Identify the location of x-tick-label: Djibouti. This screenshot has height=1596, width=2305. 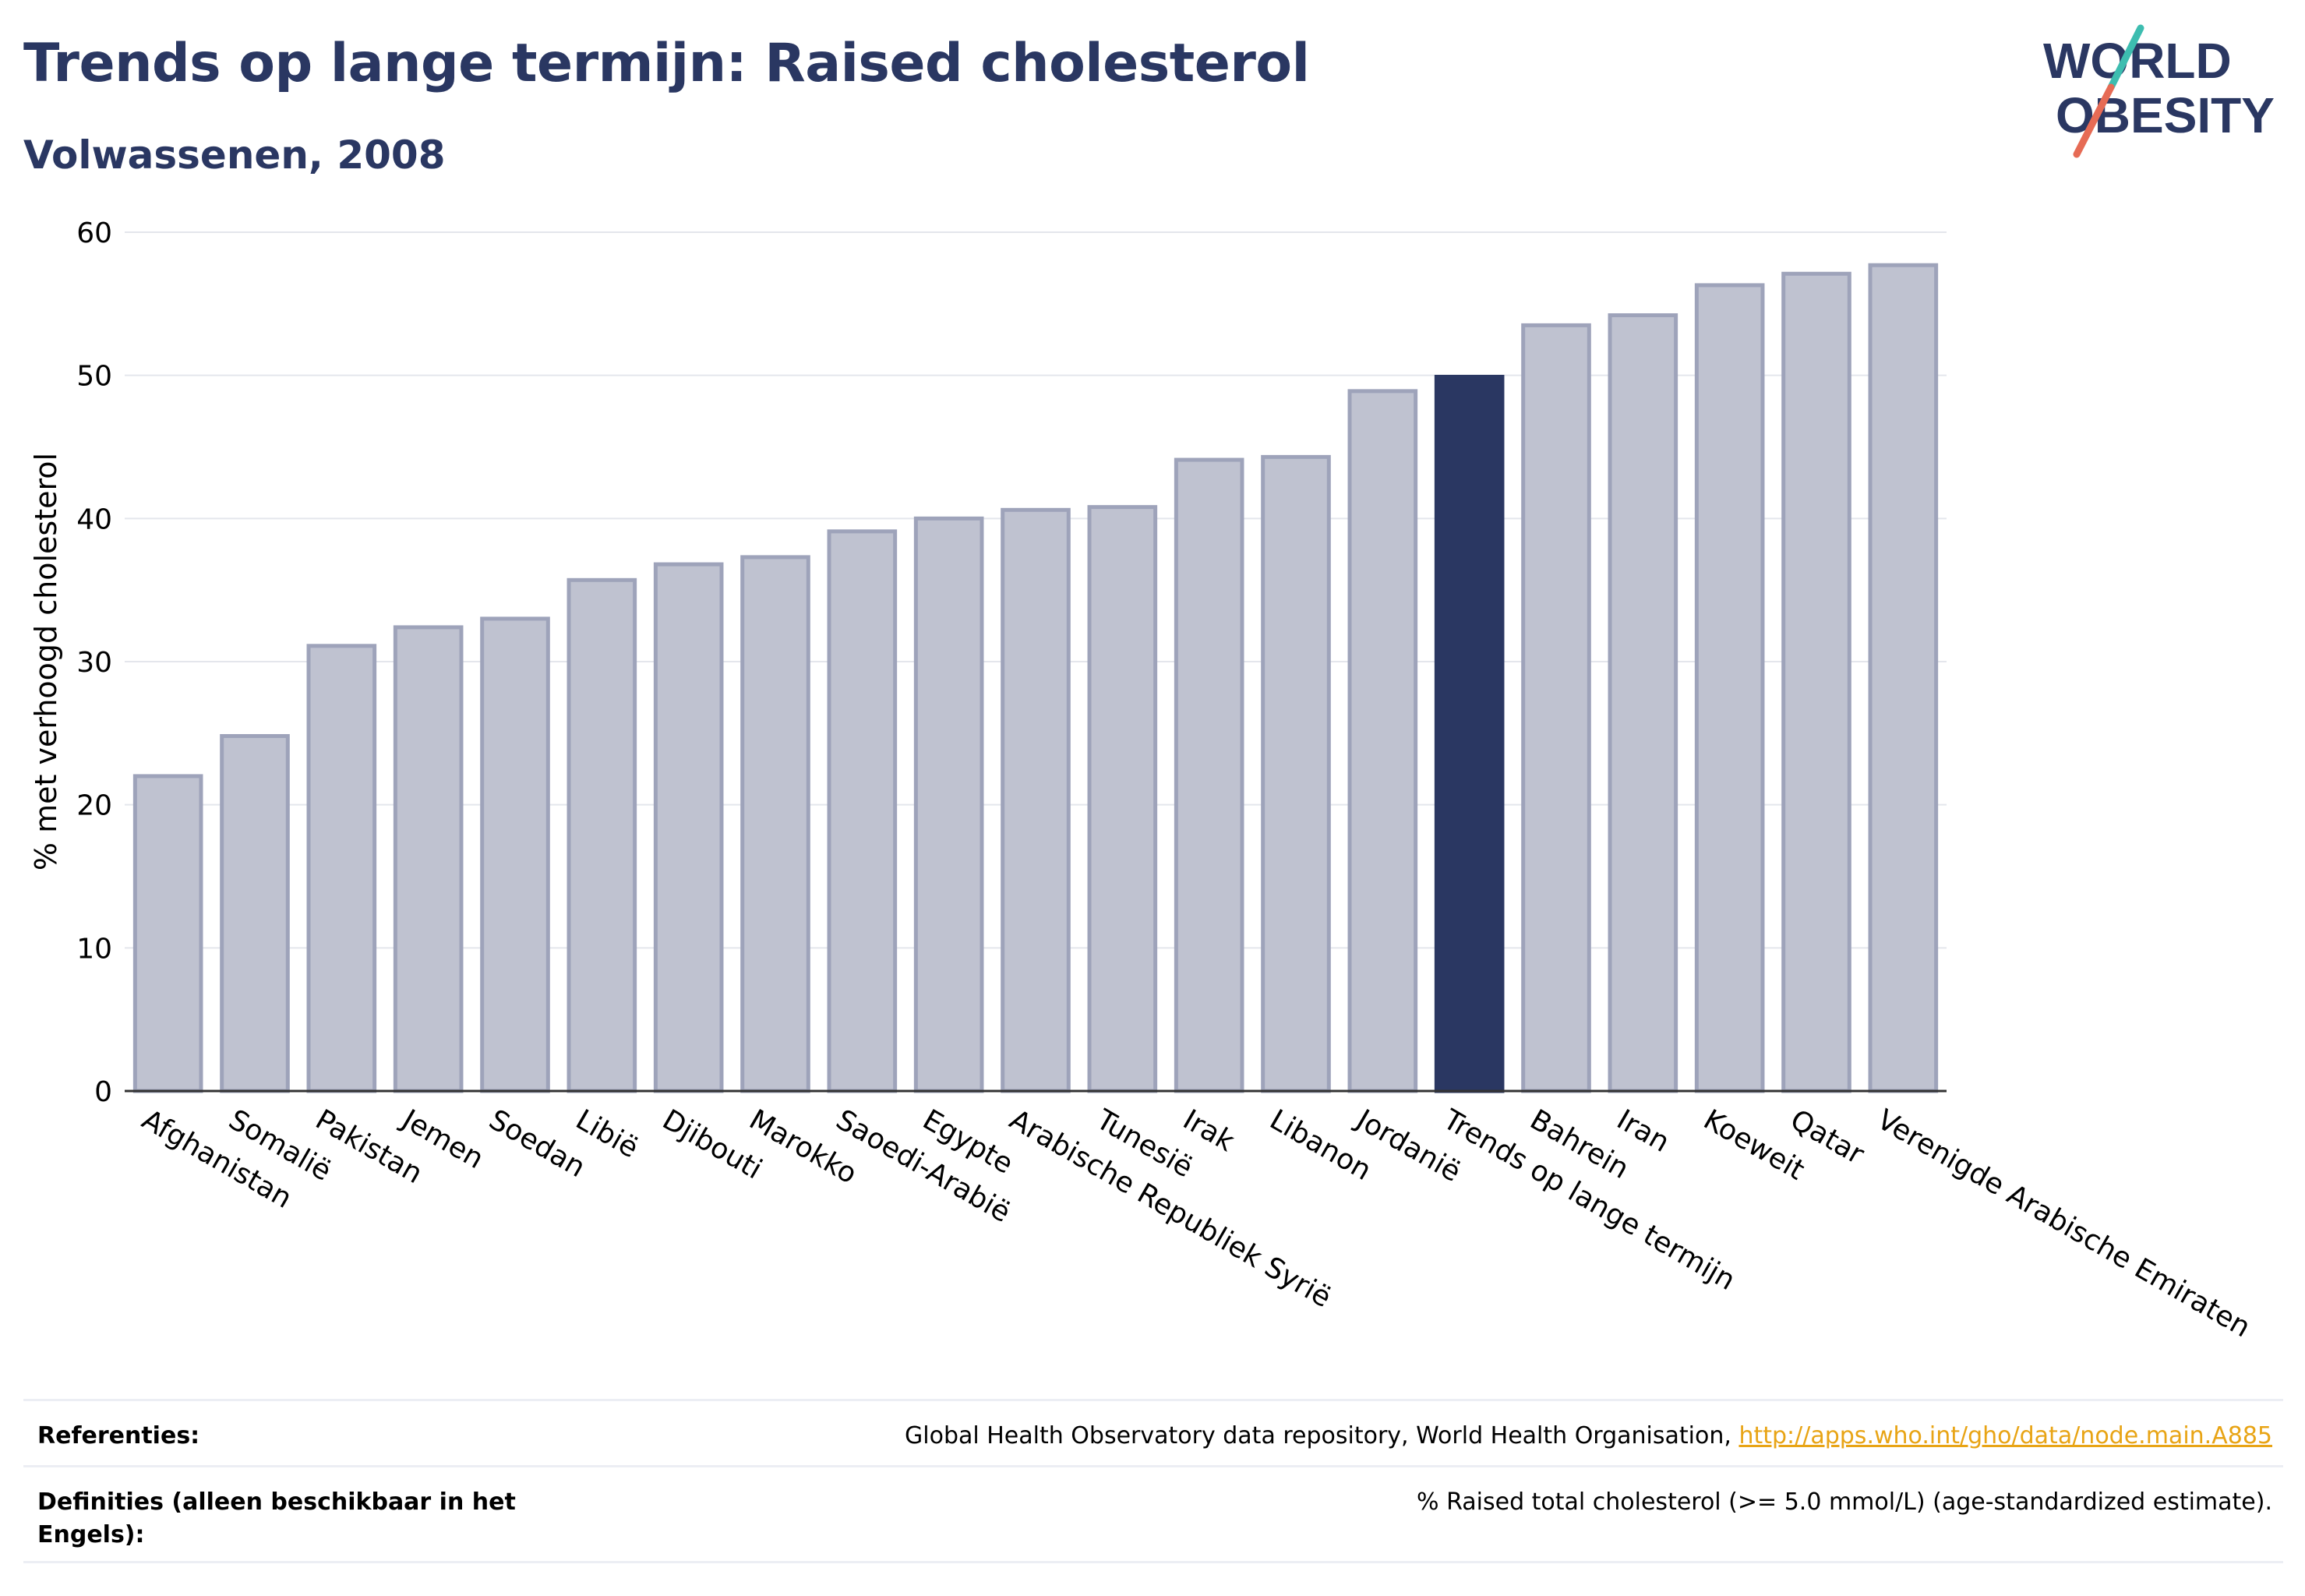
(712, 1144).